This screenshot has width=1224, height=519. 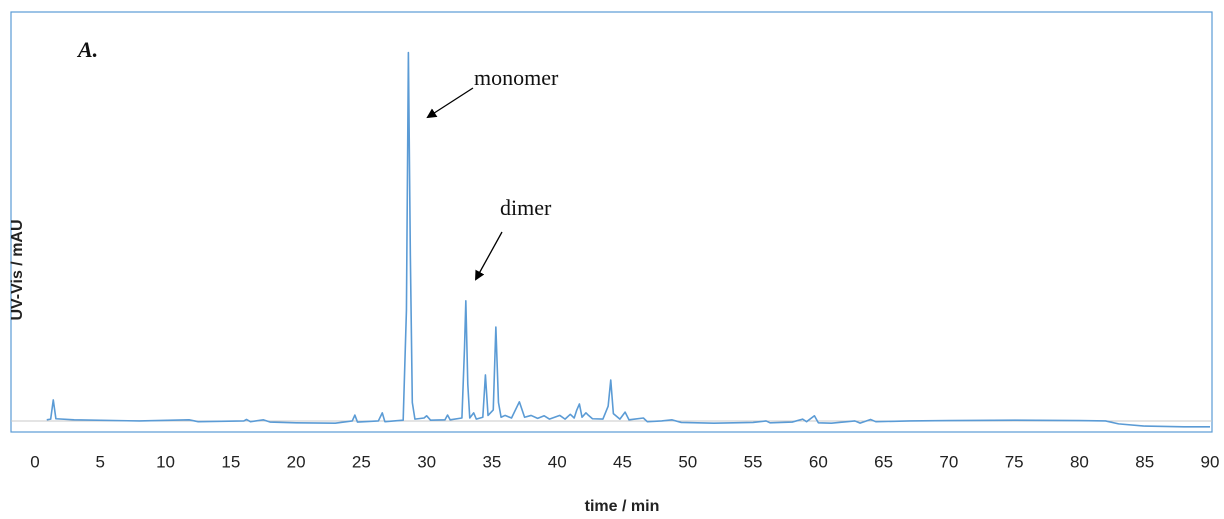 I want to click on x-tick-label: 20, so click(x=296, y=461).